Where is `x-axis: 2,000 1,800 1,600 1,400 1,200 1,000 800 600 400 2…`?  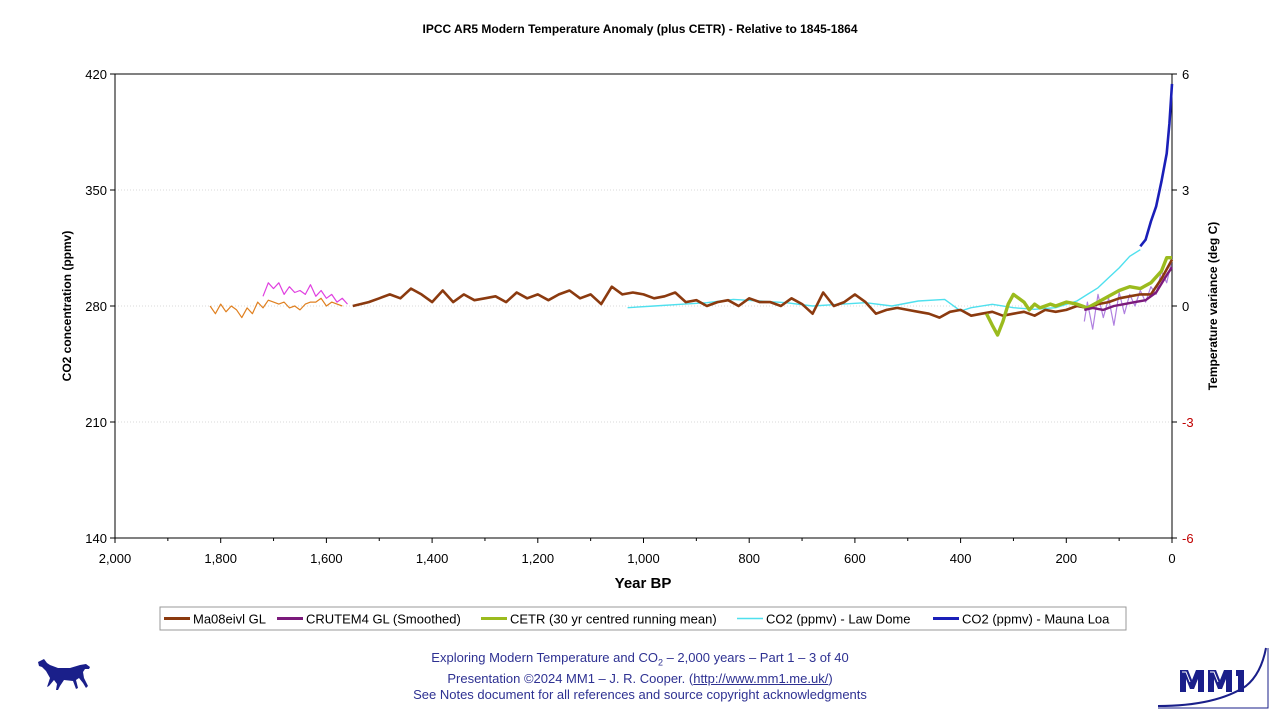 x-axis: 2,000 1,800 1,600 1,400 1,200 1,000 800 600 400 2… is located at coordinates (637, 552).